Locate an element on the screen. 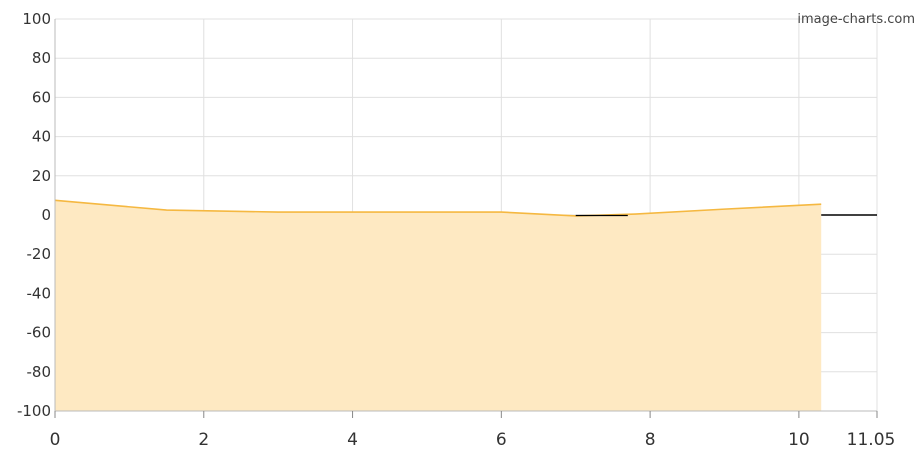  y-tick-label: -40 is located at coordinates (39, 293).